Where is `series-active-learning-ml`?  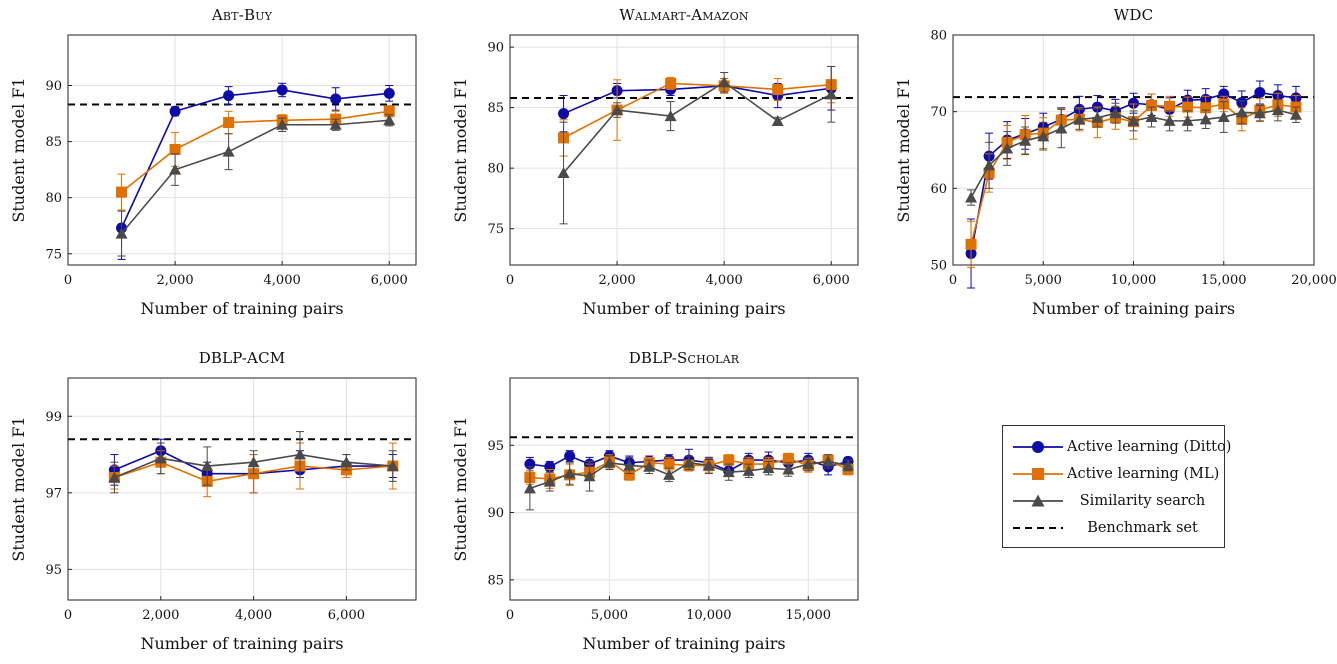
series-active-learning-ml is located at coordinates (697, 111).